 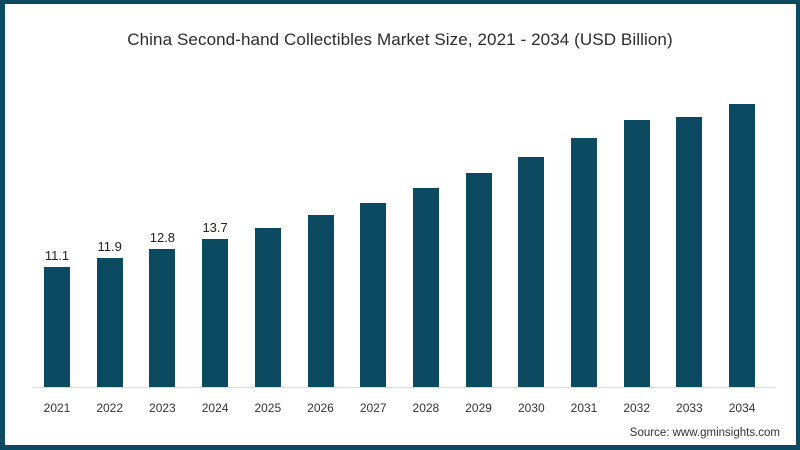 What do you see at coordinates (57, 408) in the screenshot?
I see `x-tick-label: 2021` at bounding box center [57, 408].